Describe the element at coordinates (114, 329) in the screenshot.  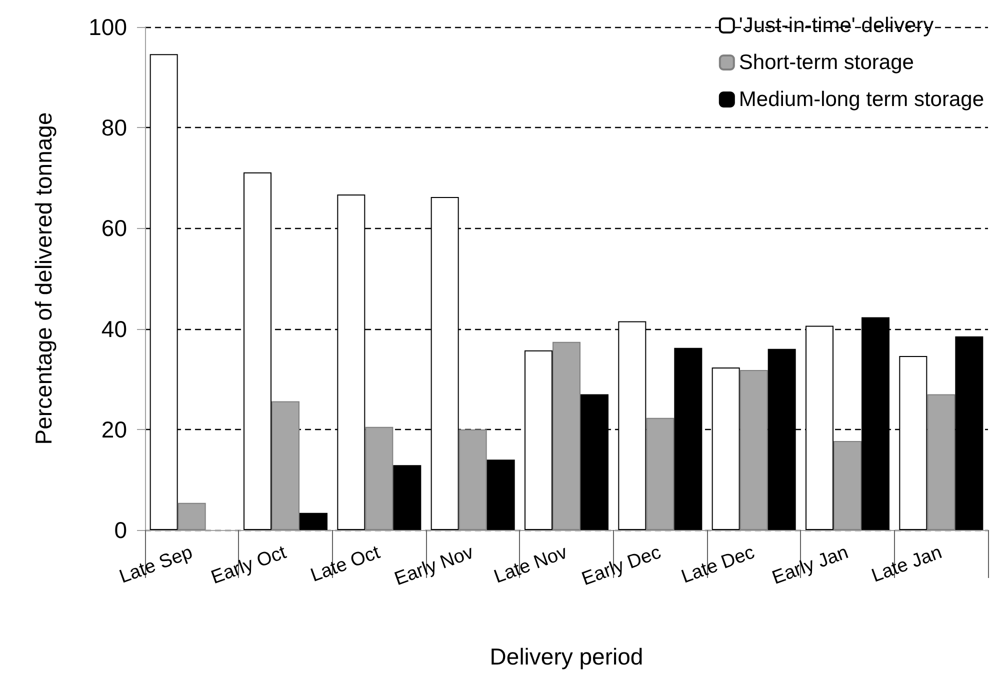
I see `y-tick-label: 40` at that location.